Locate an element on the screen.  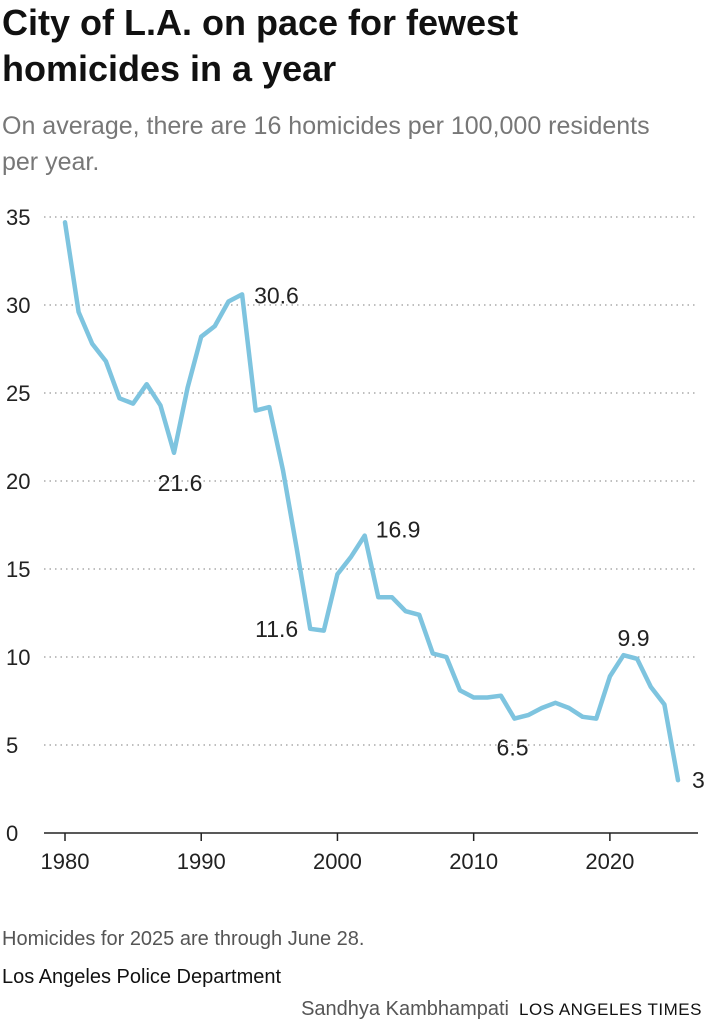
data-label: 16.9 is located at coordinates (398, 530).